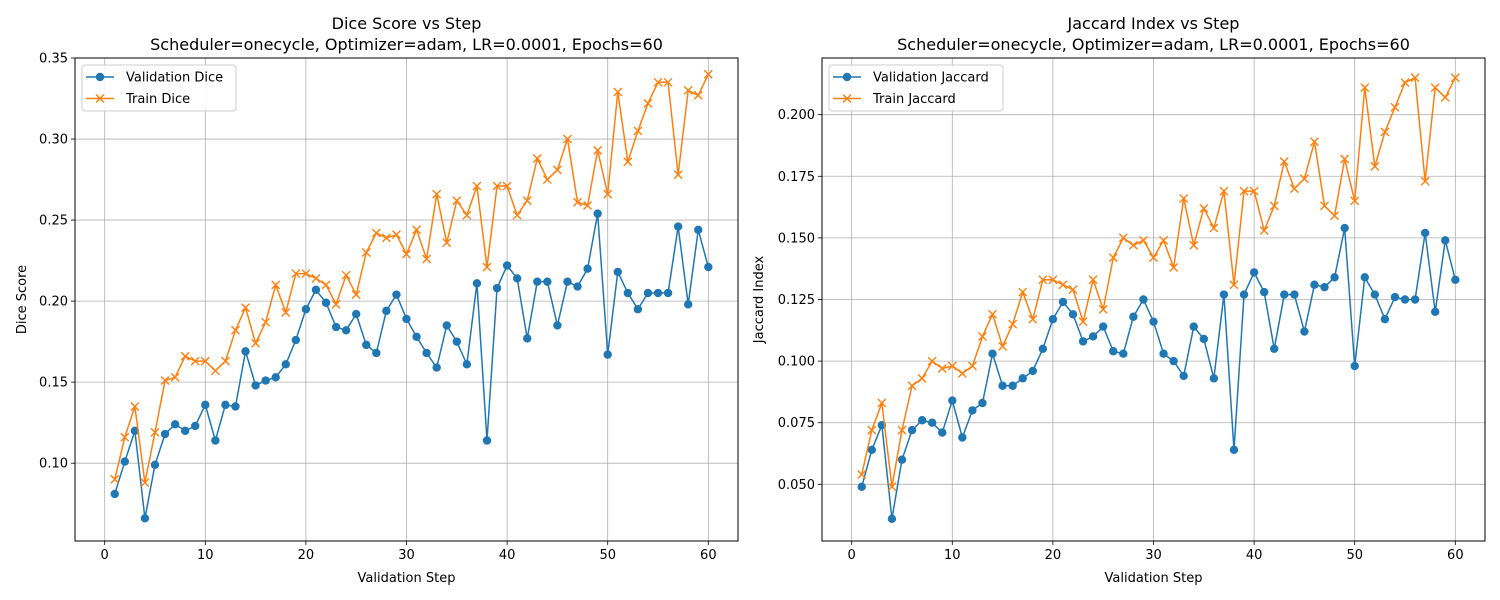 This screenshot has width=1500, height=600. I want to click on jaccard-legend-mark-validation, so click(847, 77).